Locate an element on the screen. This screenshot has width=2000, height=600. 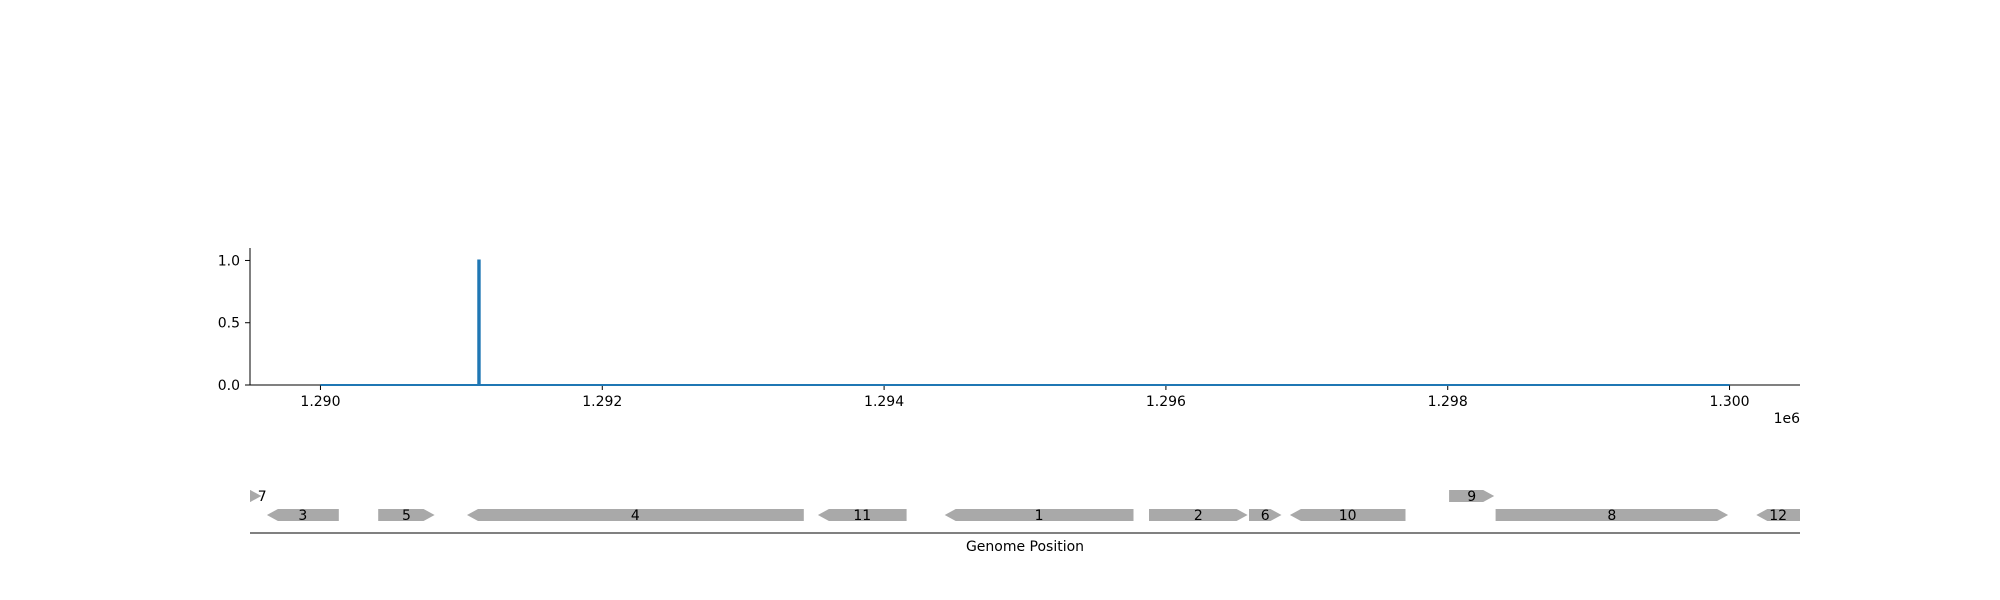
gene-label: 3 is located at coordinates (302, 516).